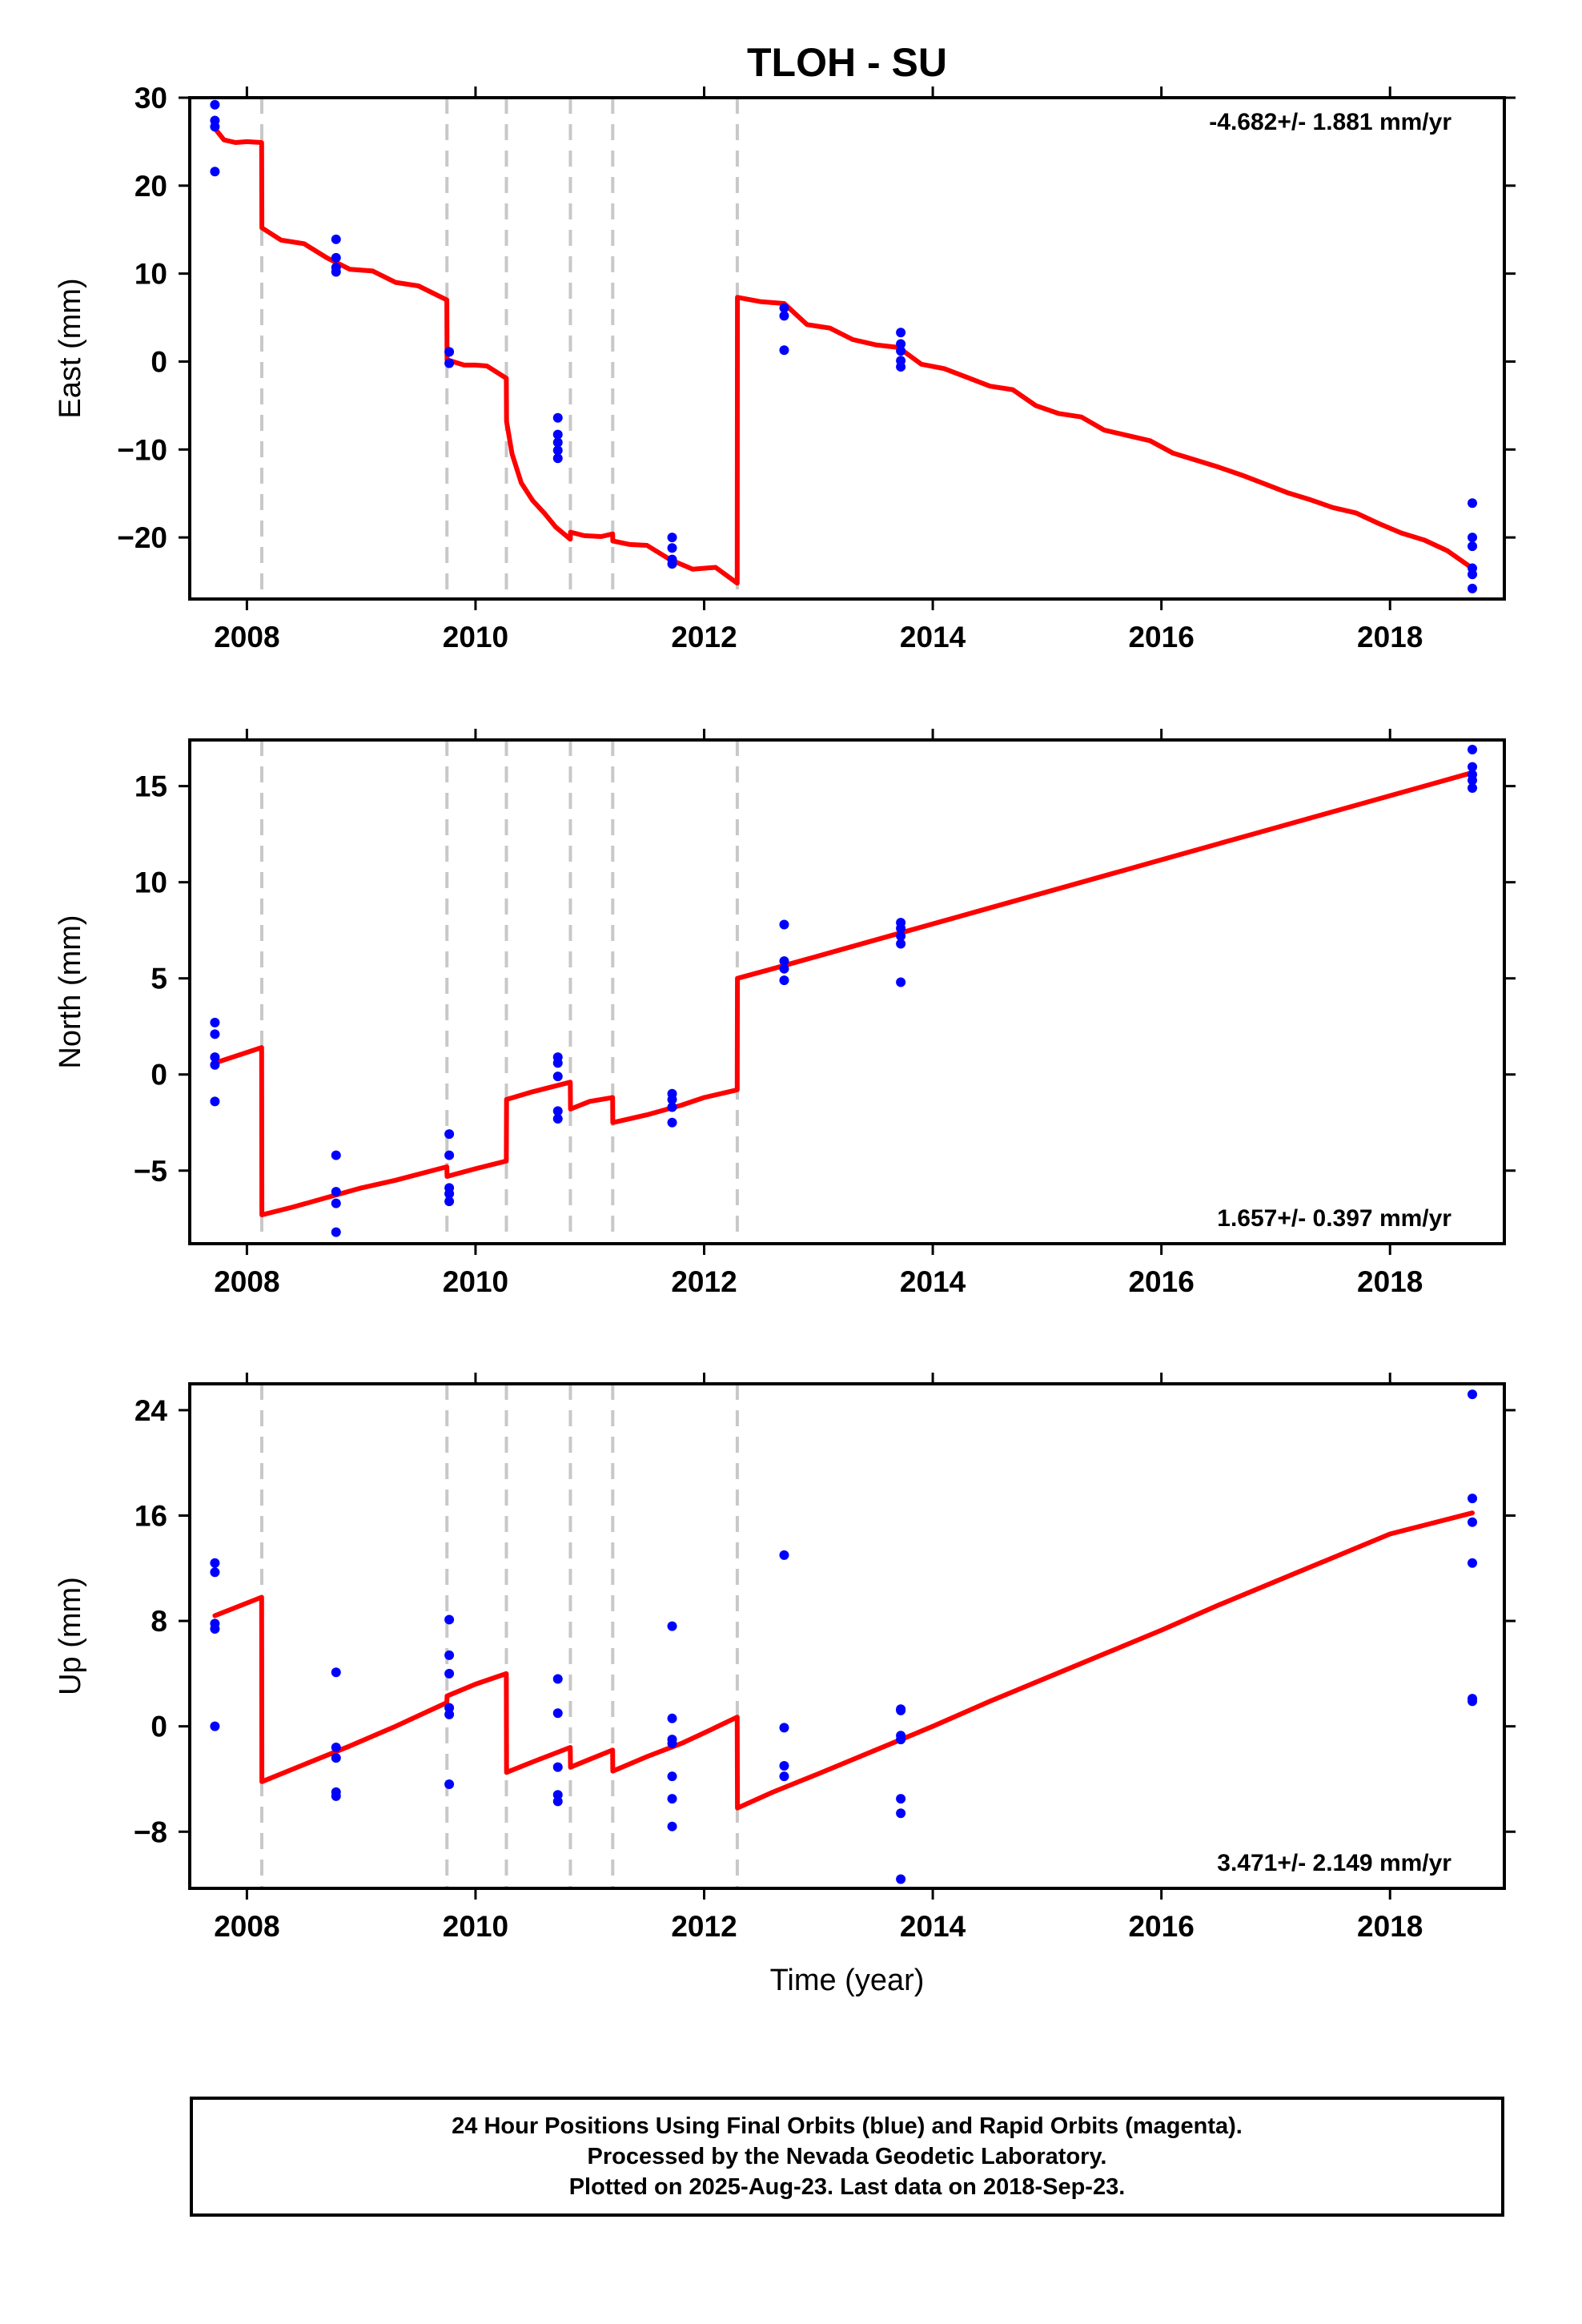  I want to click on up-x-tick-label: 2018, so click(1390, 1927).